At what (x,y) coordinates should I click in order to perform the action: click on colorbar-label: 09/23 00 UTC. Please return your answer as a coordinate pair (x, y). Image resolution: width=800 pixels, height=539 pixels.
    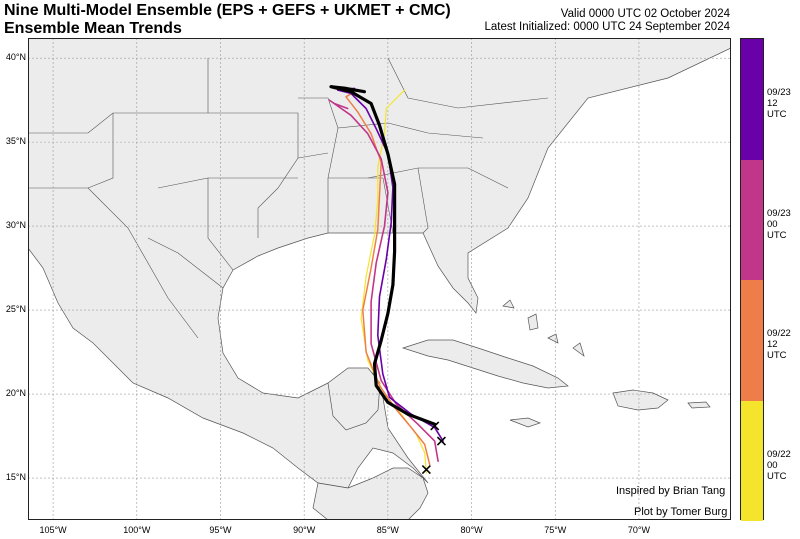
    Looking at the image, I should click on (783, 224).